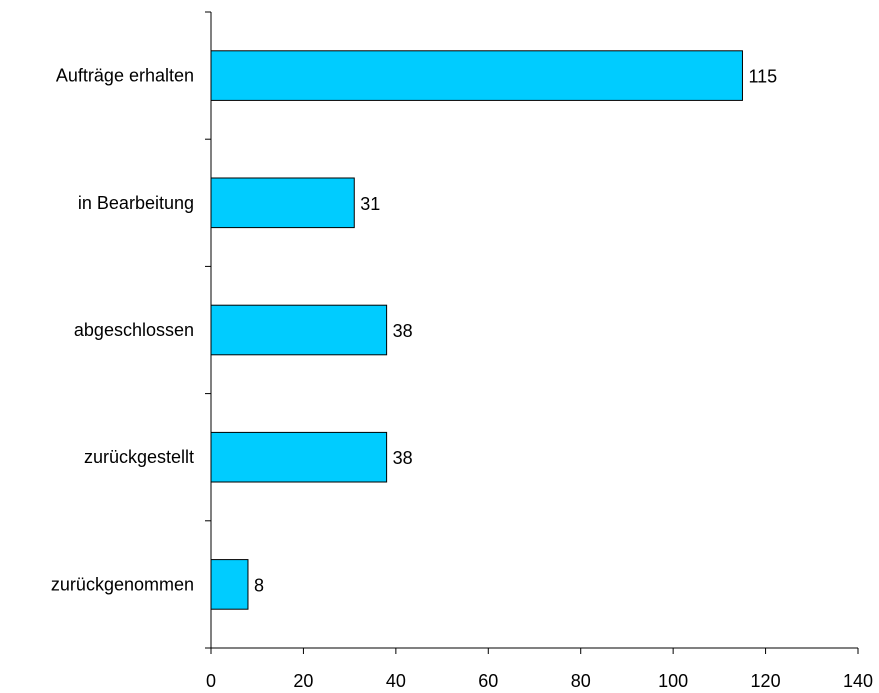  Describe the element at coordinates (303, 681) in the screenshot. I see `x-tick-label: 20` at that location.